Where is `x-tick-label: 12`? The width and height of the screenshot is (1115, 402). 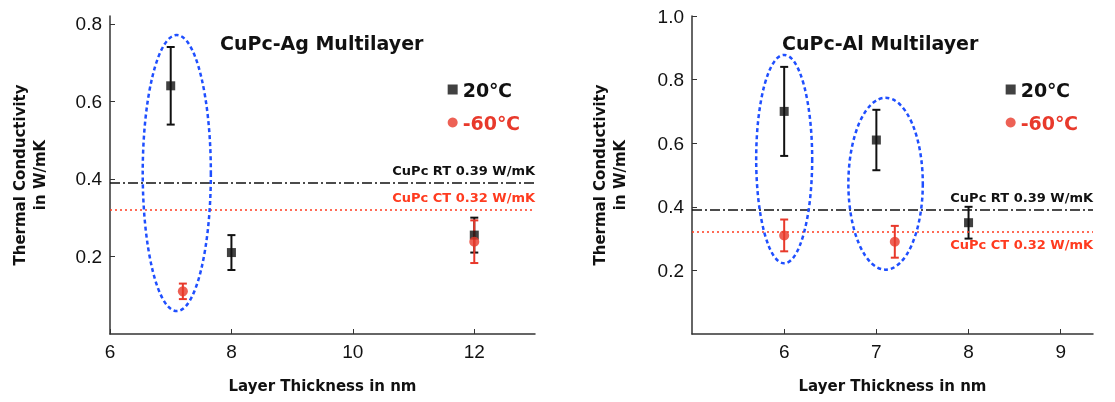 x-tick-label: 12 is located at coordinates (474, 351).